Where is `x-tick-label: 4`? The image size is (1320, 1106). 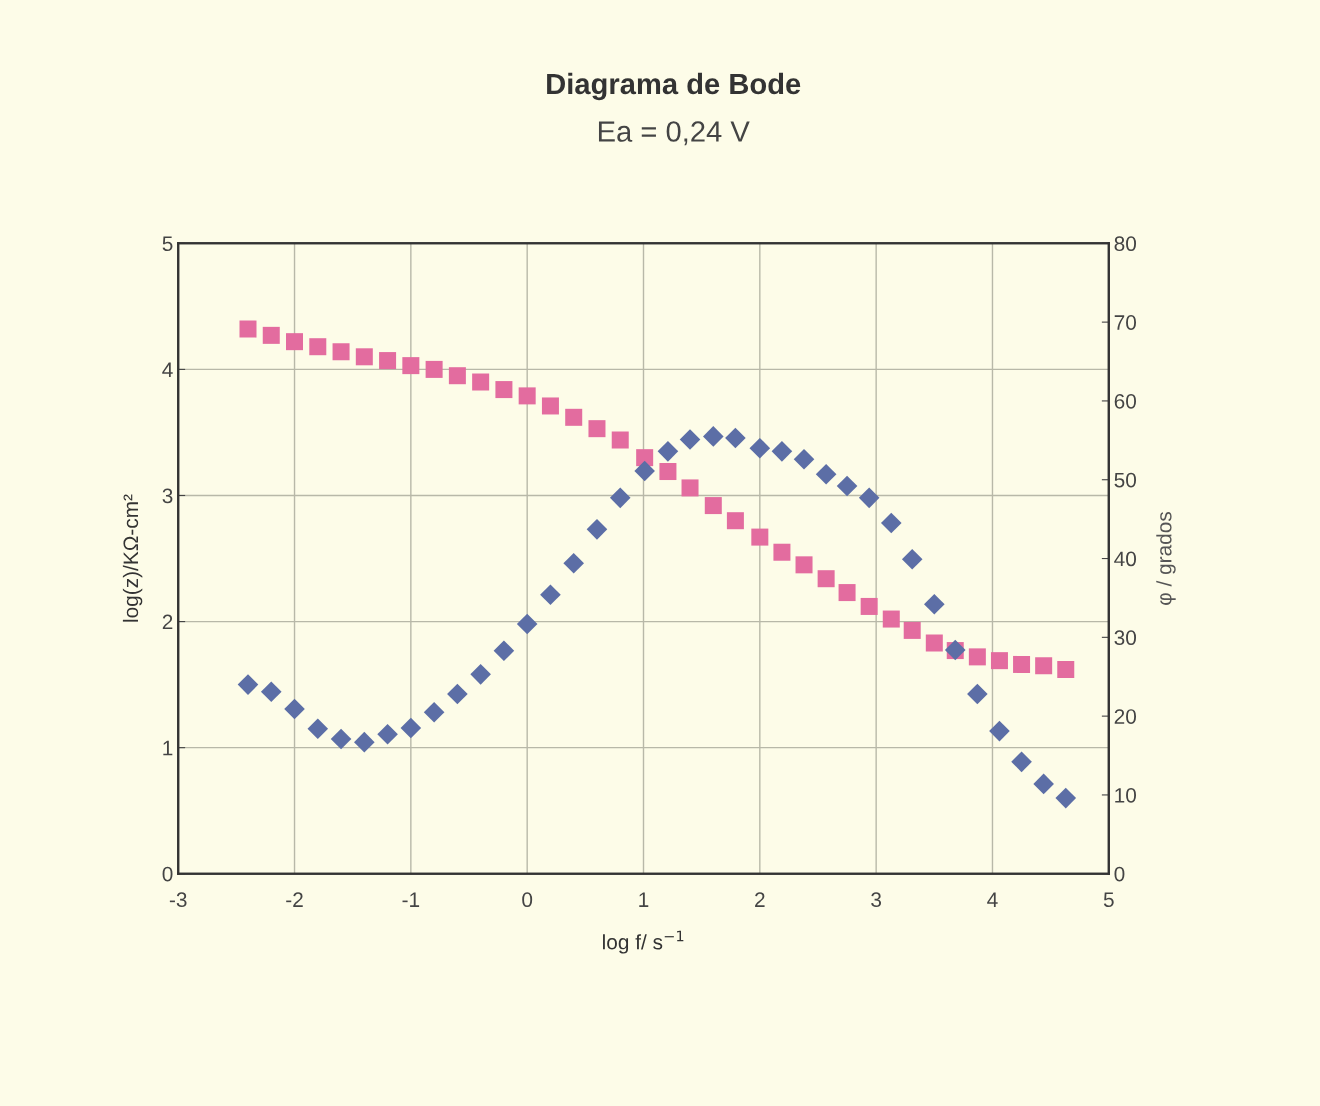
x-tick-label: 4 is located at coordinates (992, 899).